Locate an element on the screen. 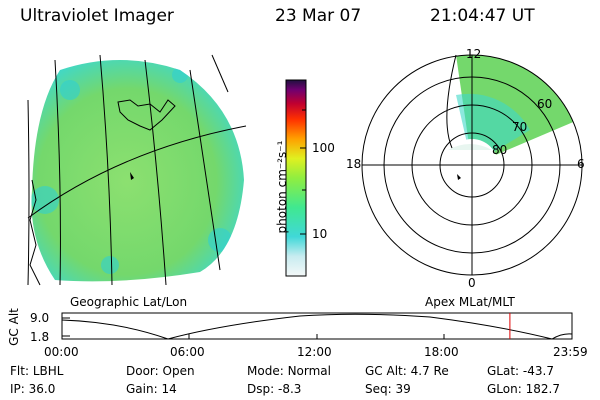 Image resolution: width=600 pixels, height=400 pixels. mlt-label-18: 18 is located at coordinates (354, 164).